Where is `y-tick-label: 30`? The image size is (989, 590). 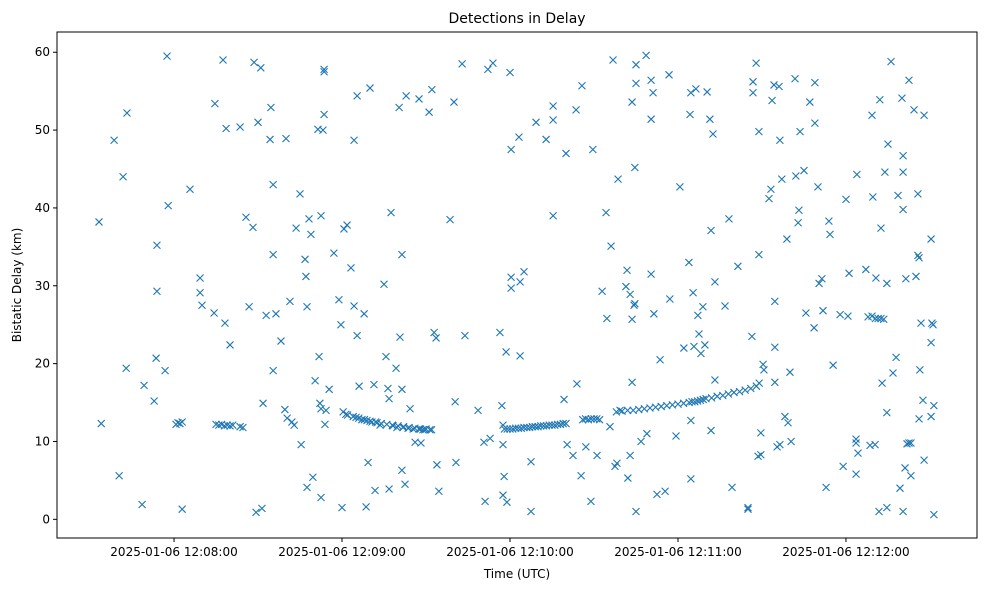 y-tick-label: 30 is located at coordinates (42, 286).